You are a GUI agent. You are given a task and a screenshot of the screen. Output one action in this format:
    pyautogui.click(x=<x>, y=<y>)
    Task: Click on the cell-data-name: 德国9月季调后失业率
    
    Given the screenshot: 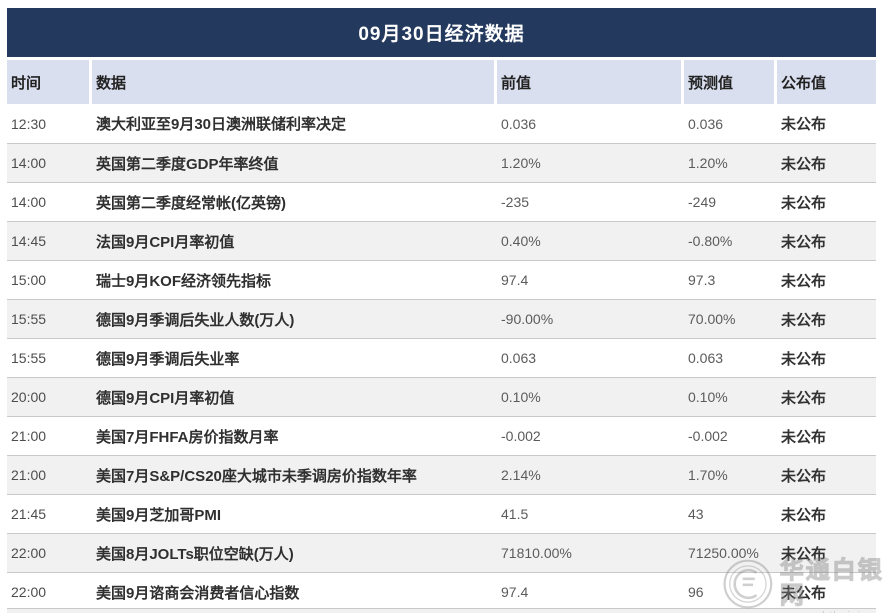 What is the action you would take?
    pyautogui.click(x=168, y=359)
    